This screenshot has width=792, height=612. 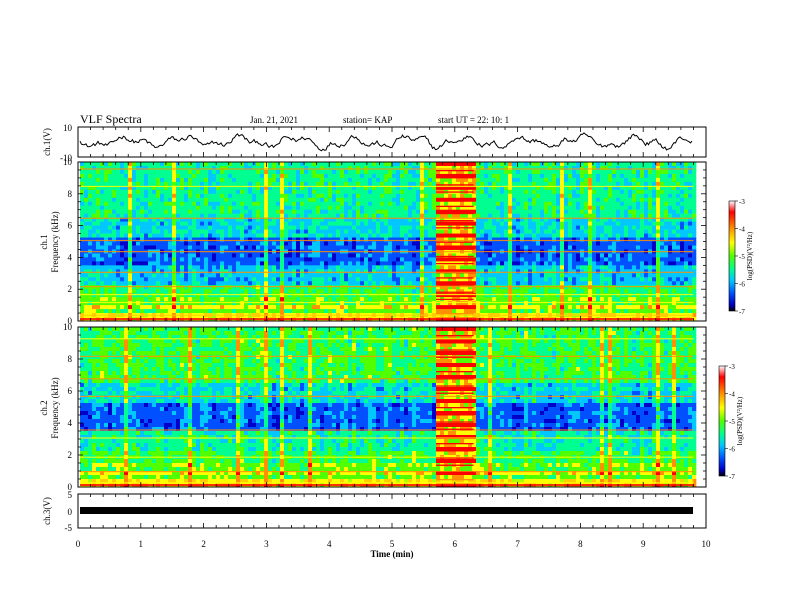 I want to click on colorbar-ch2-ticks: -3 -4 -5 -6 -7, so click(x=730, y=422).